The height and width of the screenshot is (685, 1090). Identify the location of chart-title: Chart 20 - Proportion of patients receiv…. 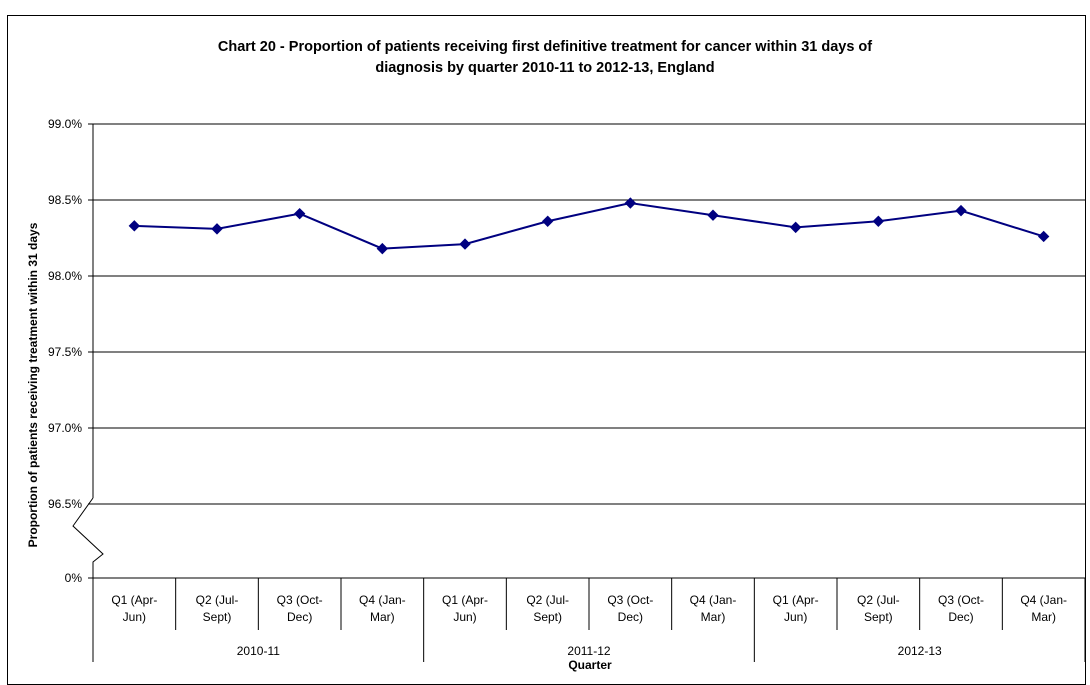
(545, 58).